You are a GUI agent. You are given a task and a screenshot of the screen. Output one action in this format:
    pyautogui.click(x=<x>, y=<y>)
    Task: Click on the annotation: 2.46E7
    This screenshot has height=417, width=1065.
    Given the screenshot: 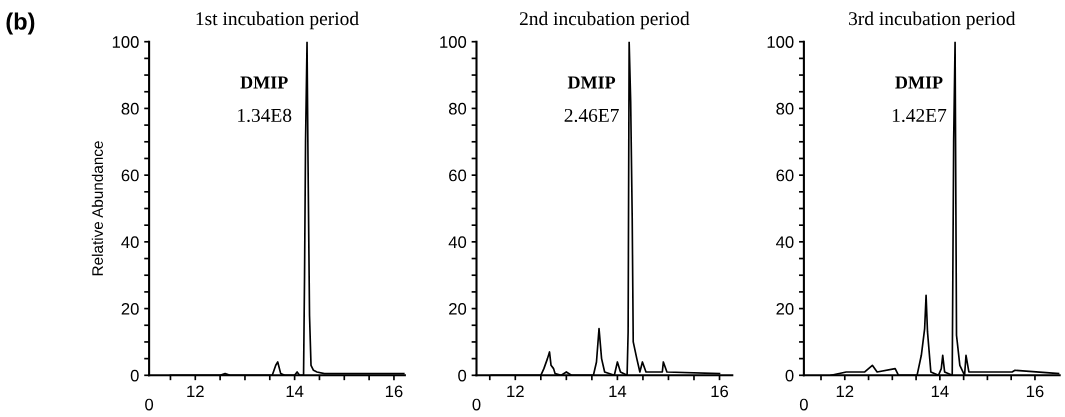 What is the action you would take?
    pyautogui.click(x=591, y=115)
    